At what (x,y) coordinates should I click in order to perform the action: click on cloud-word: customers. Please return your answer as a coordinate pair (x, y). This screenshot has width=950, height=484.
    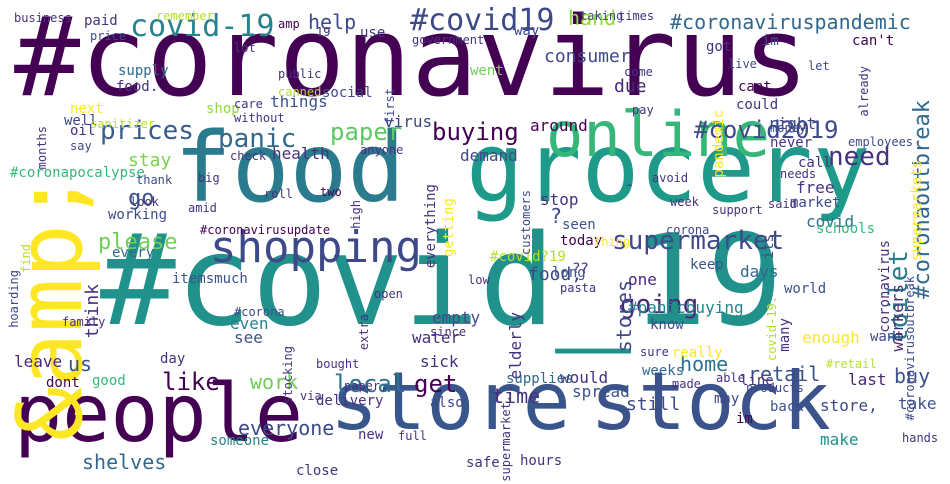
    Looking at the image, I should click on (526, 222).